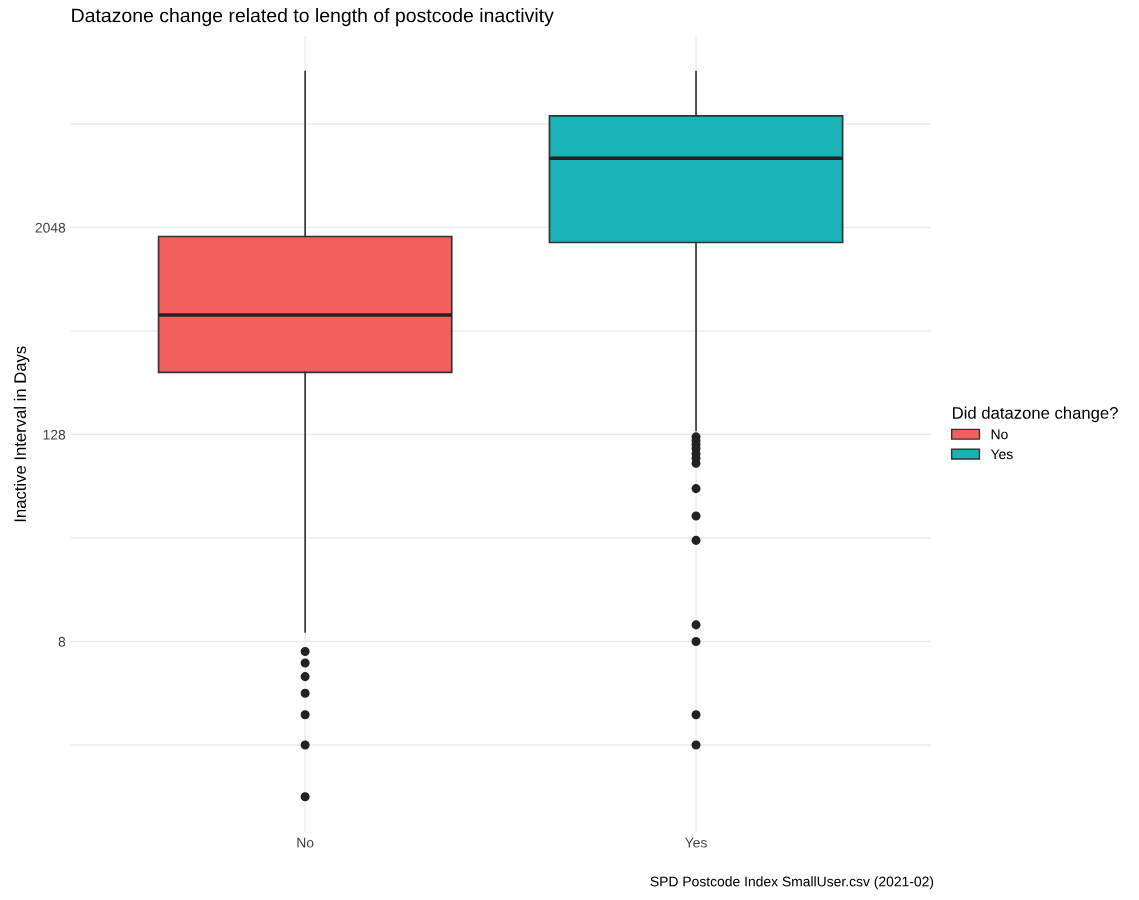  What do you see at coordinates (792, 883) in the screenshot?
I see `text: SPD Postcode Index SmallUser.csv (2021-02)` at bounding box center [792, 883].